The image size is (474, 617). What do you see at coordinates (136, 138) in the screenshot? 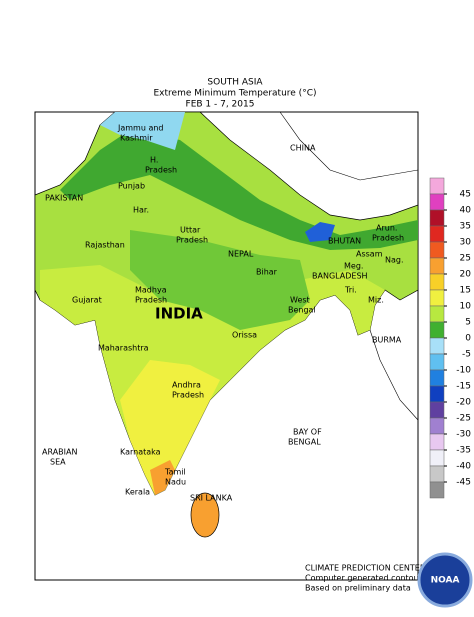
I see `place: Kashmir` at bounding box center [136, 138].